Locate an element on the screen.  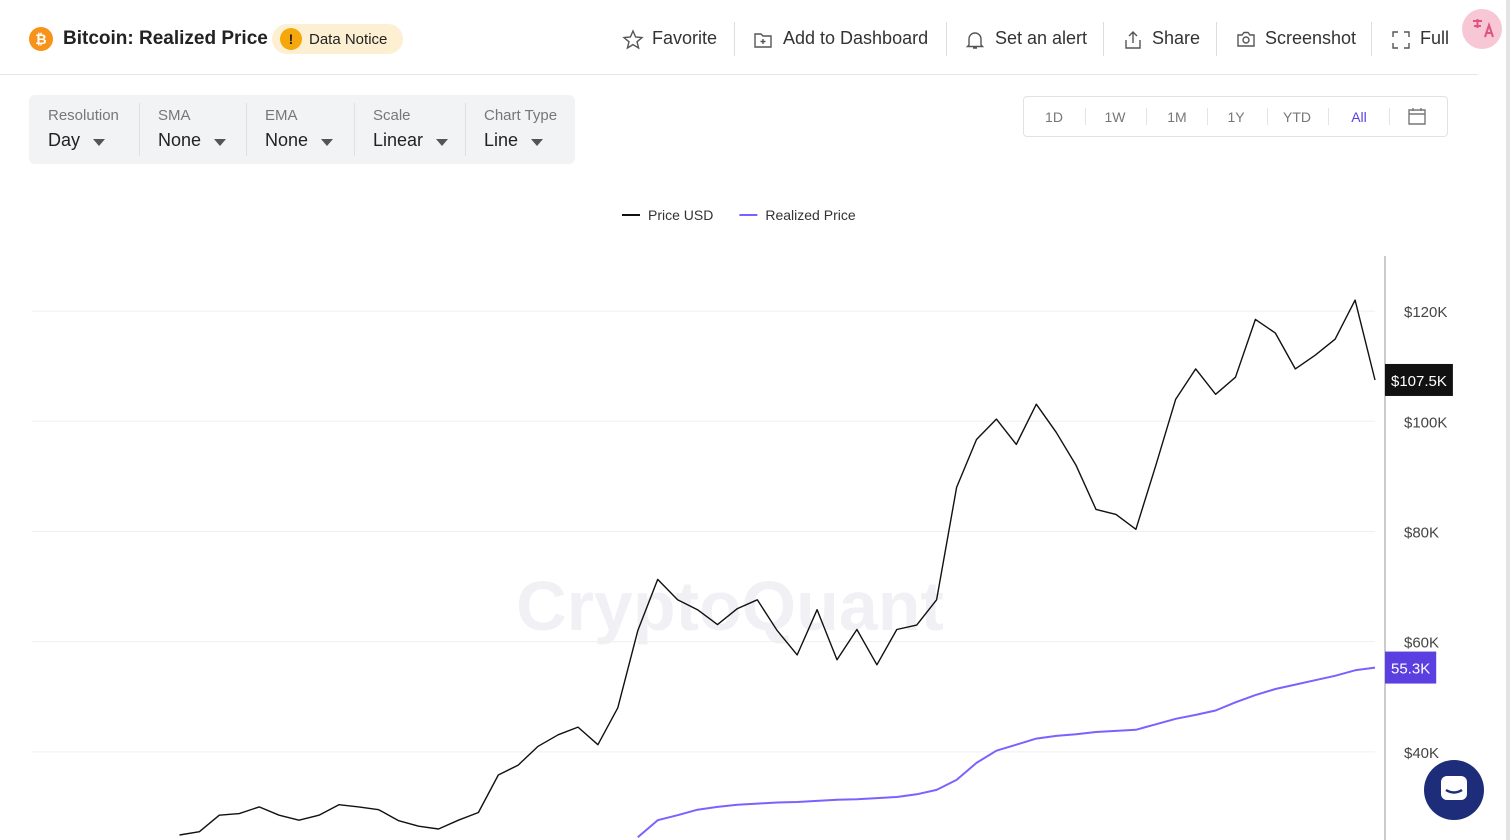
notice-icon: ! is located at coordinates (291, 39).